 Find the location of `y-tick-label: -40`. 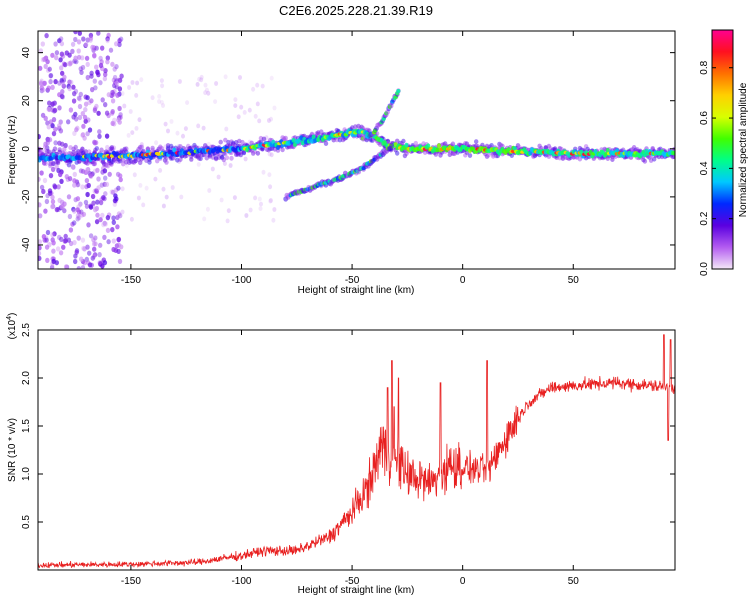

y-tick-label: -40 is located at coordinates (26, 244).